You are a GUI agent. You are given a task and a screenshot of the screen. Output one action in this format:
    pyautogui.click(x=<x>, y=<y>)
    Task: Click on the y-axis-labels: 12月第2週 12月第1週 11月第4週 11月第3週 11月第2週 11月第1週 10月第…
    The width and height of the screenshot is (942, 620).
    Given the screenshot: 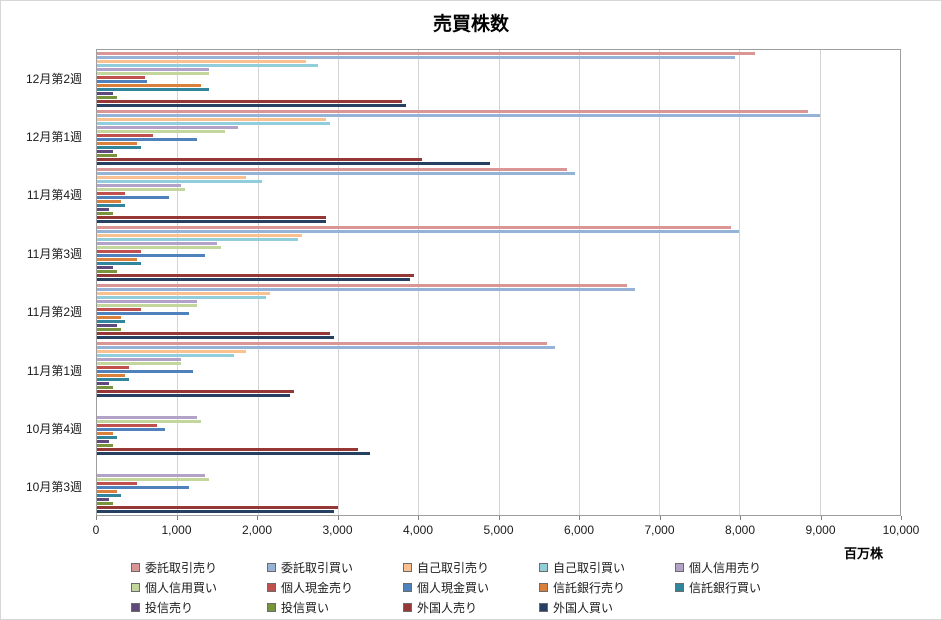 What is the action you would take?
    pyautogui.click(x=45, y=282)
    